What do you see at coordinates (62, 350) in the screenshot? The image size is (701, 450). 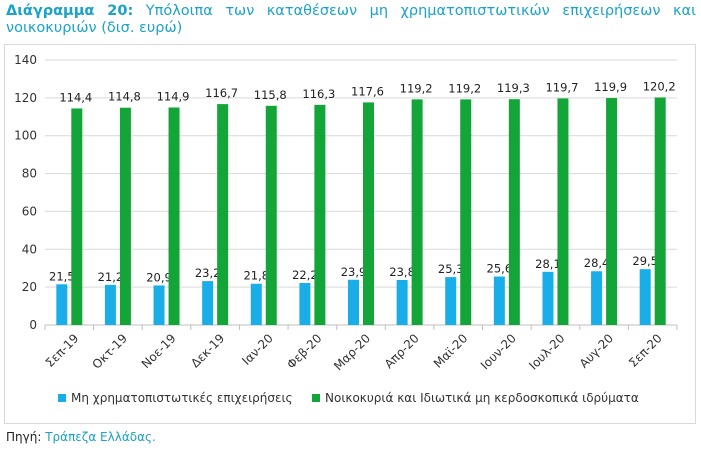 I see `x-tick-label: Σεπ-19` at bounding box center [62, 350].